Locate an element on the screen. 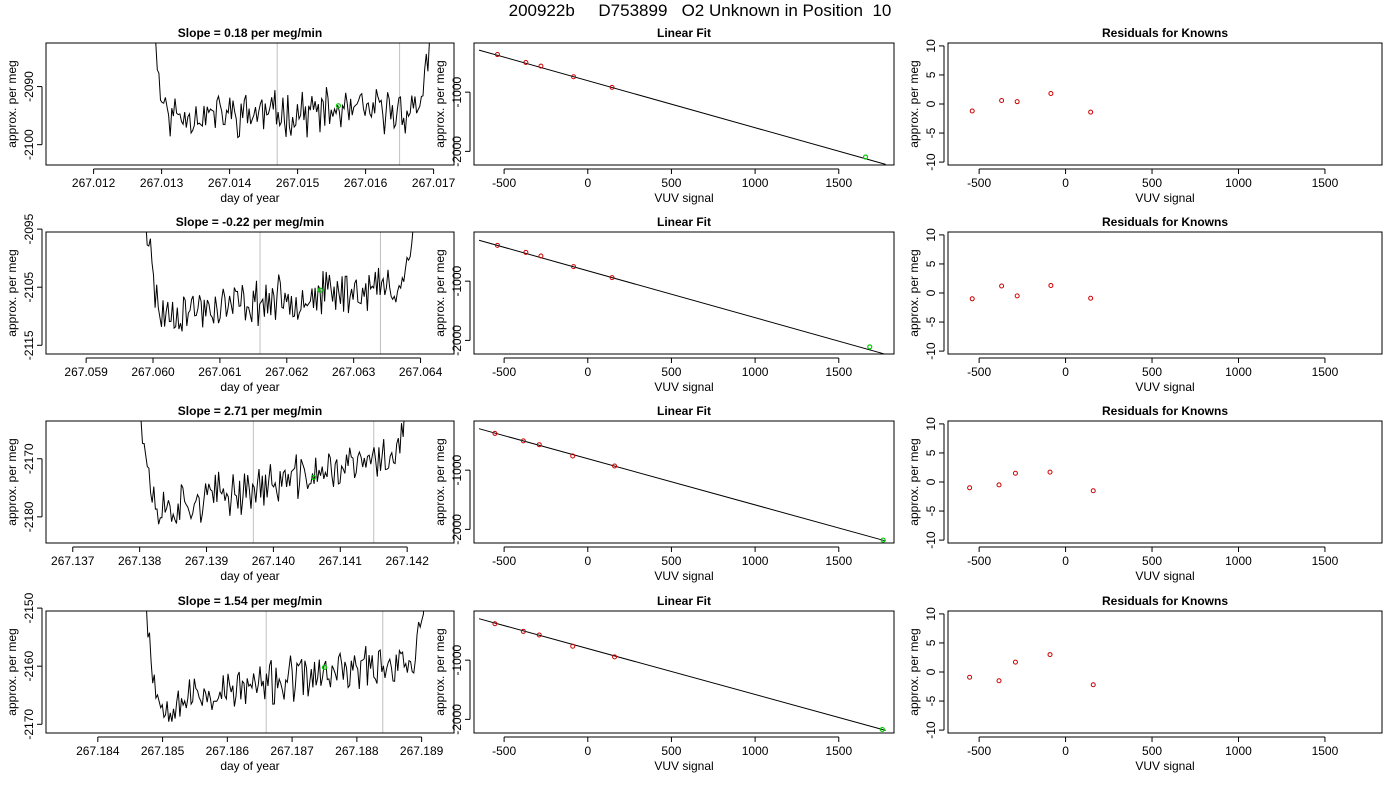 The image size is (1400, 800). x-tick-label: 267.137 is located at coordinates (73, 561).